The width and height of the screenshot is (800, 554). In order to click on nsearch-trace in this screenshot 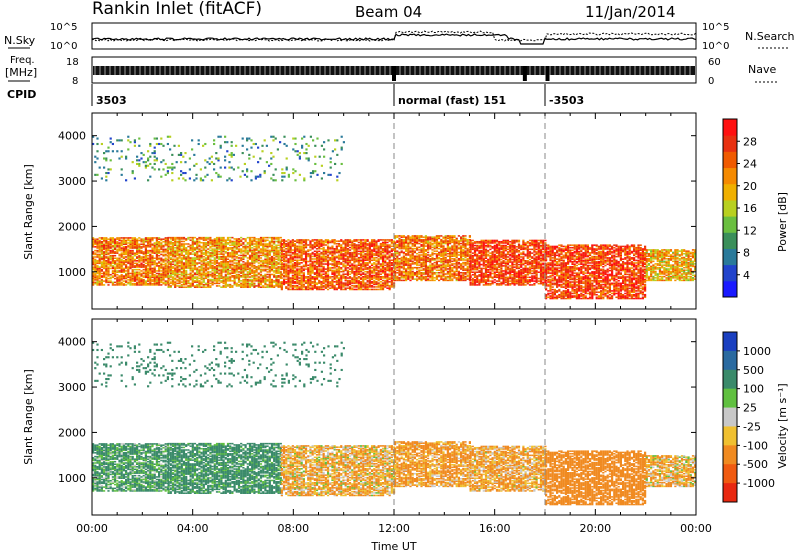, I will do `click(394, 36)`.